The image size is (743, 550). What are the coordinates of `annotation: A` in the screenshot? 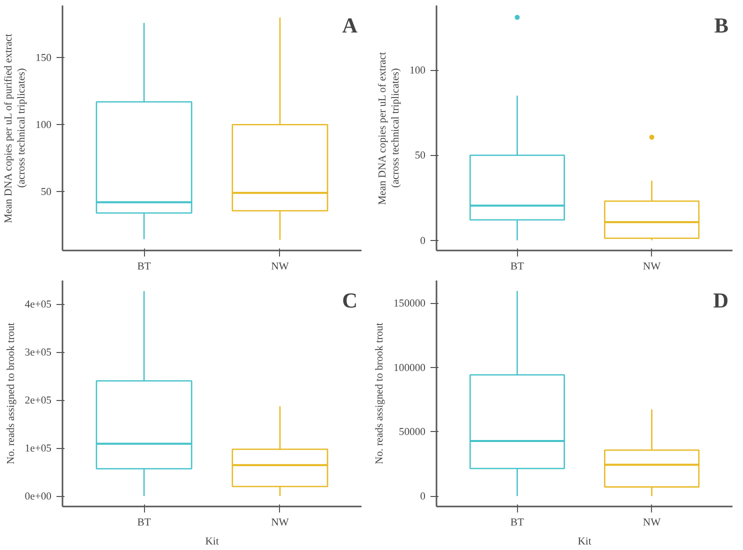 It's located at (350, 26).